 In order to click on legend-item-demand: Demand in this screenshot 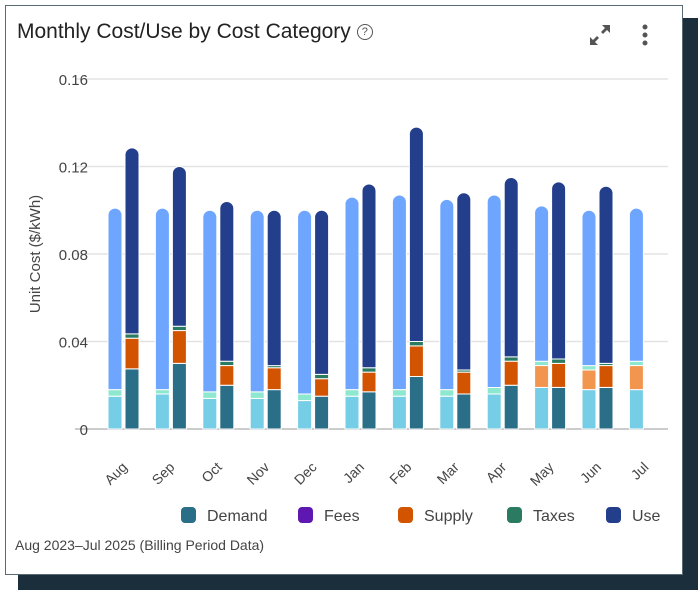, I will do `click(237, 516)`.